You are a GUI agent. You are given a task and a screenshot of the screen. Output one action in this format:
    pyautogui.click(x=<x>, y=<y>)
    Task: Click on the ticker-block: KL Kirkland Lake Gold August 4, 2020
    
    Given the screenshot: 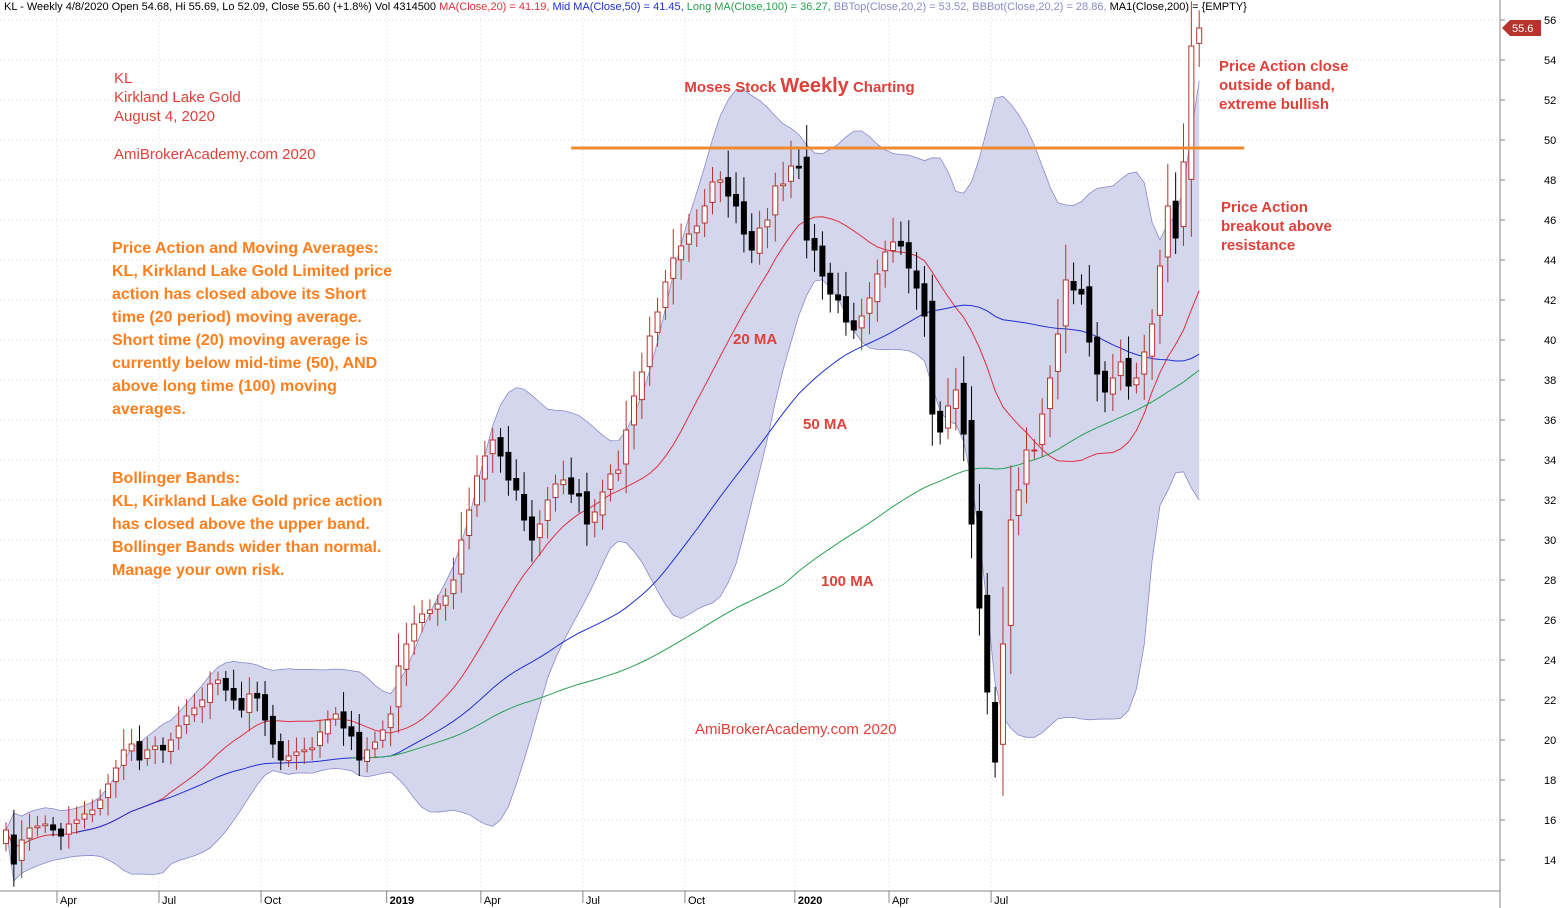 What is the action you would take?
    pyautogui.click(x=177, y=97)
    